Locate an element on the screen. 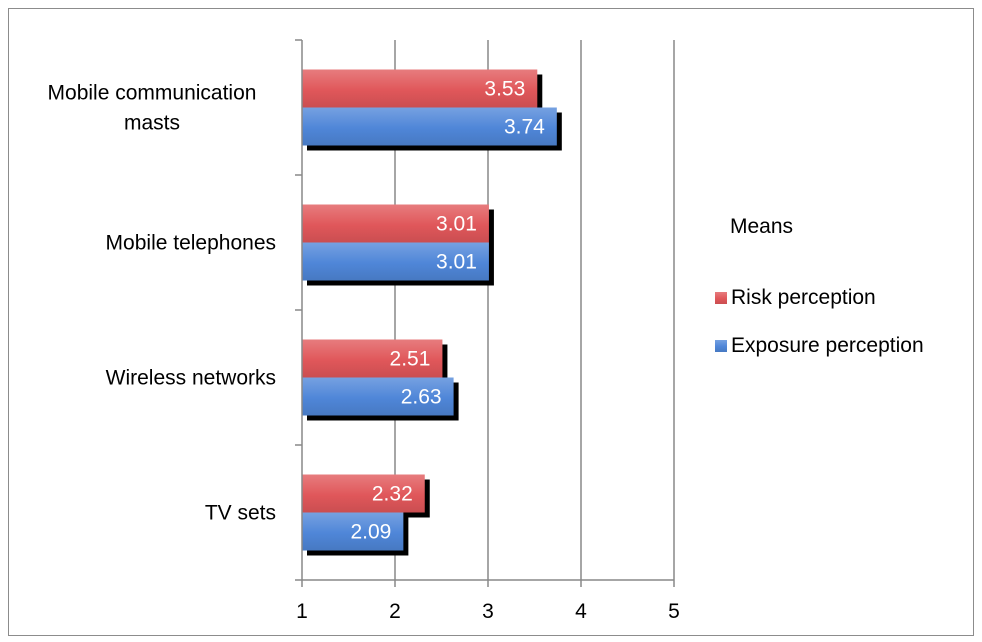  legend: Means Risk perception Exposure perception is located at coordinates (819, 286).